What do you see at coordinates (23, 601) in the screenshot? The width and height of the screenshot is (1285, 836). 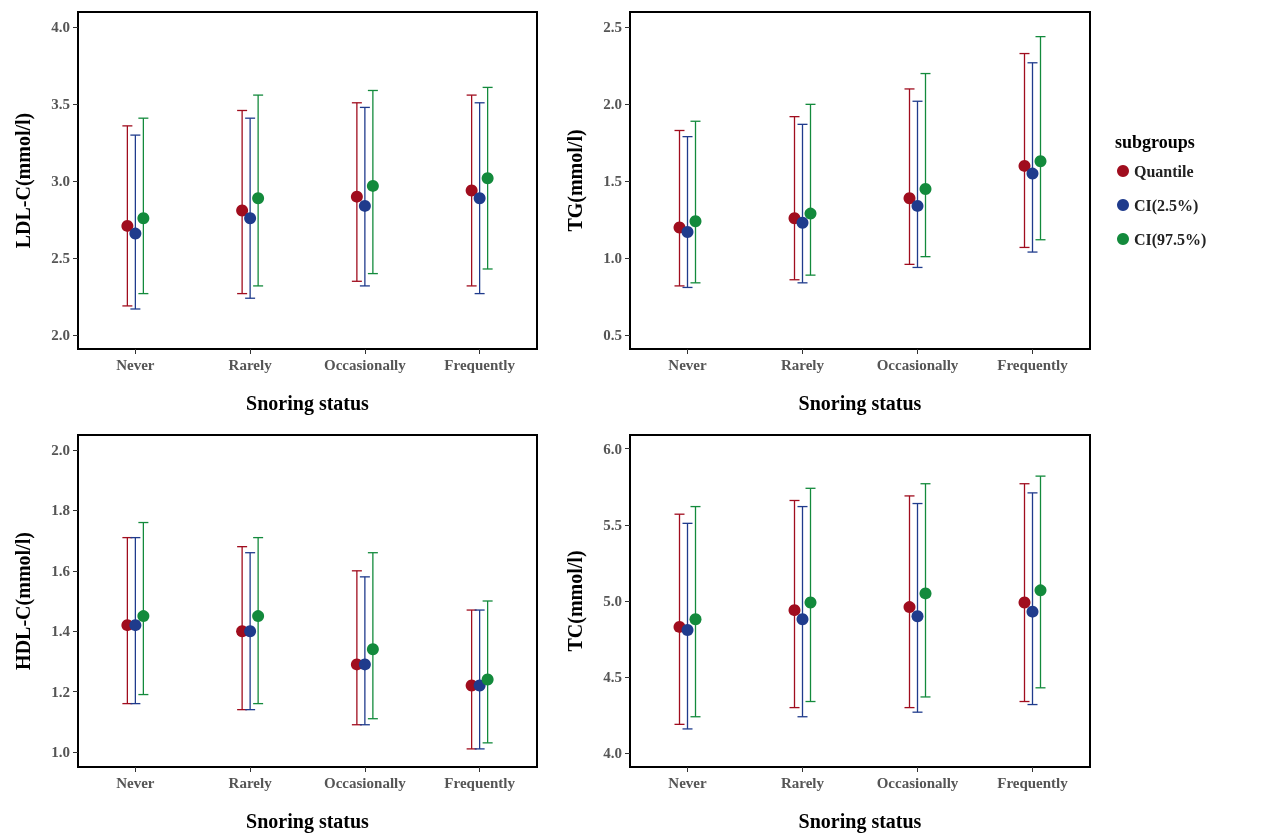 I see `y-axis-title: HDL-C(mmol/l)` at bounding box center [23, 601].